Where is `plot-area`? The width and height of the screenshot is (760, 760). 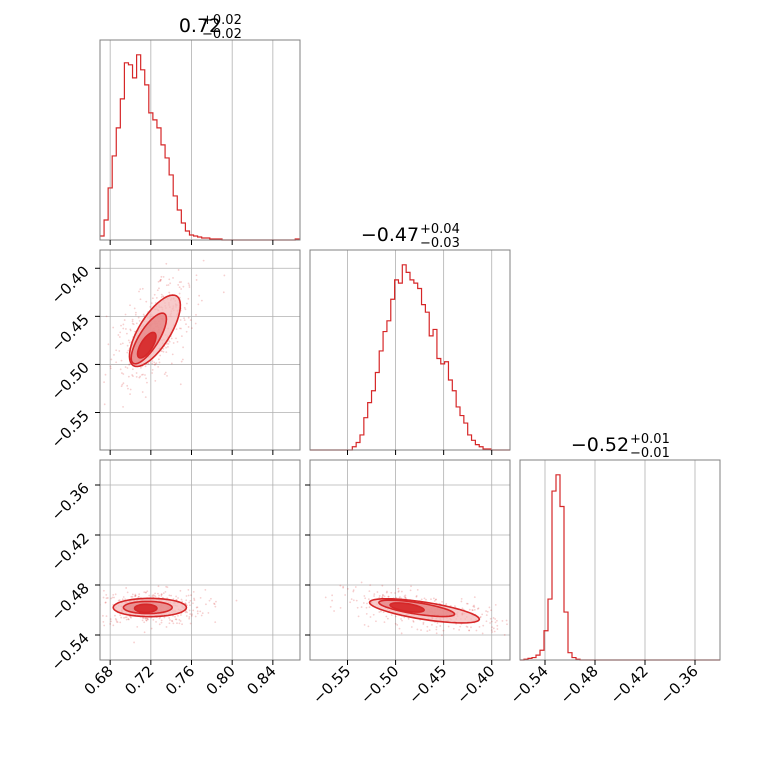 plot-area is located at coordinates (418, 609).